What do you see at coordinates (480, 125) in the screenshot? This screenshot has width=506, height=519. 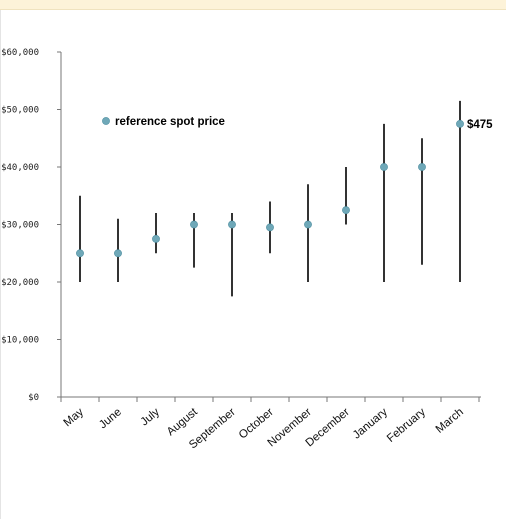 I see `data-label: $475` at bounding box center [480, 125].